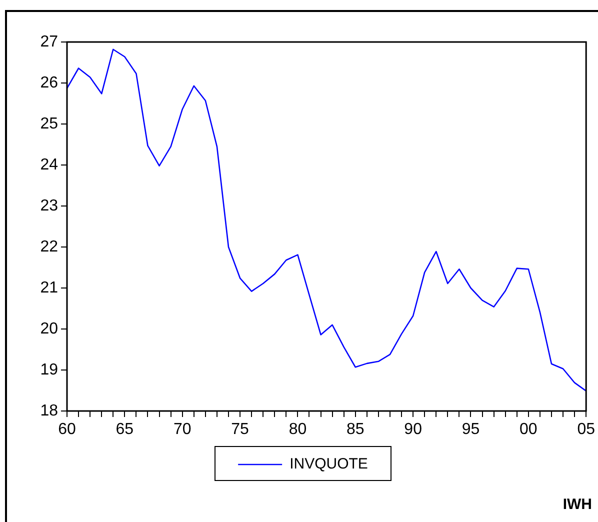 The height and width of the screenshot is (522, 598). What do you see at coordinates (49, 123) in the screenshot?
I see `y-tick-label: 25` at bounding box center [49, 123].